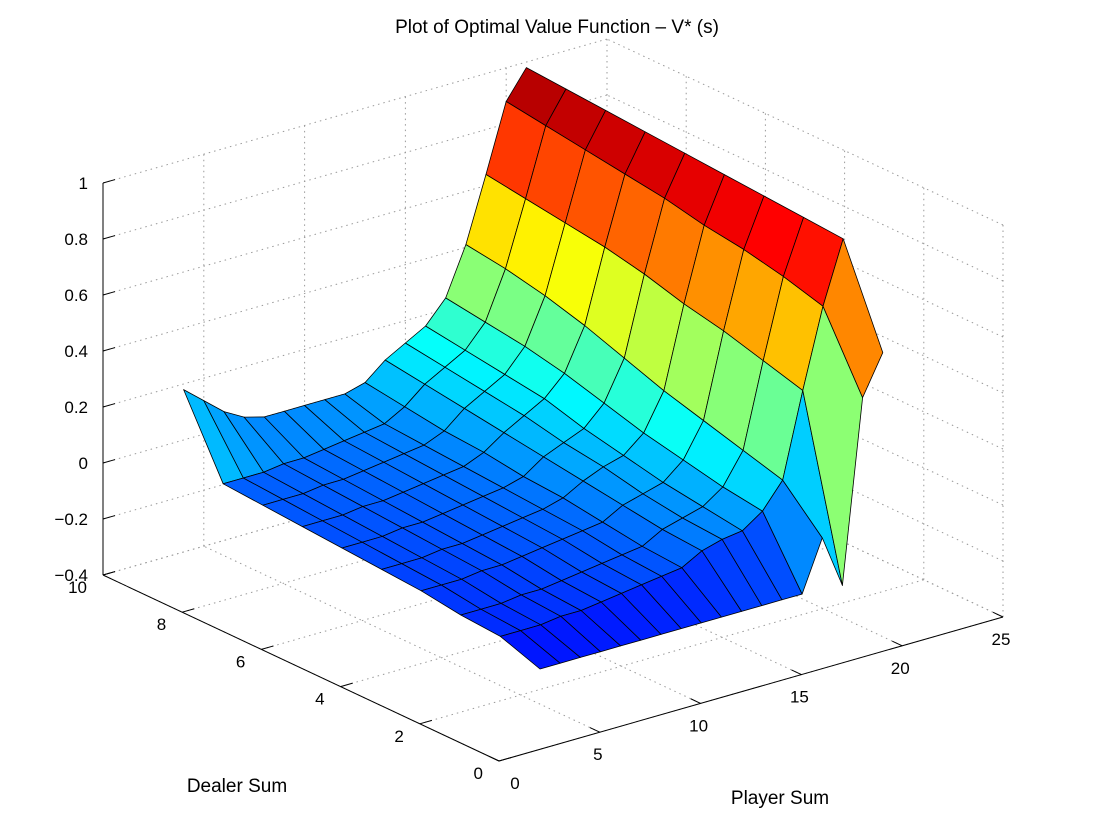 The width and height of the screenshot is (1115, 828). Describe the element at coordinates (83, 183) in the screenshot. I see `z-tick-label: 1` at that location.